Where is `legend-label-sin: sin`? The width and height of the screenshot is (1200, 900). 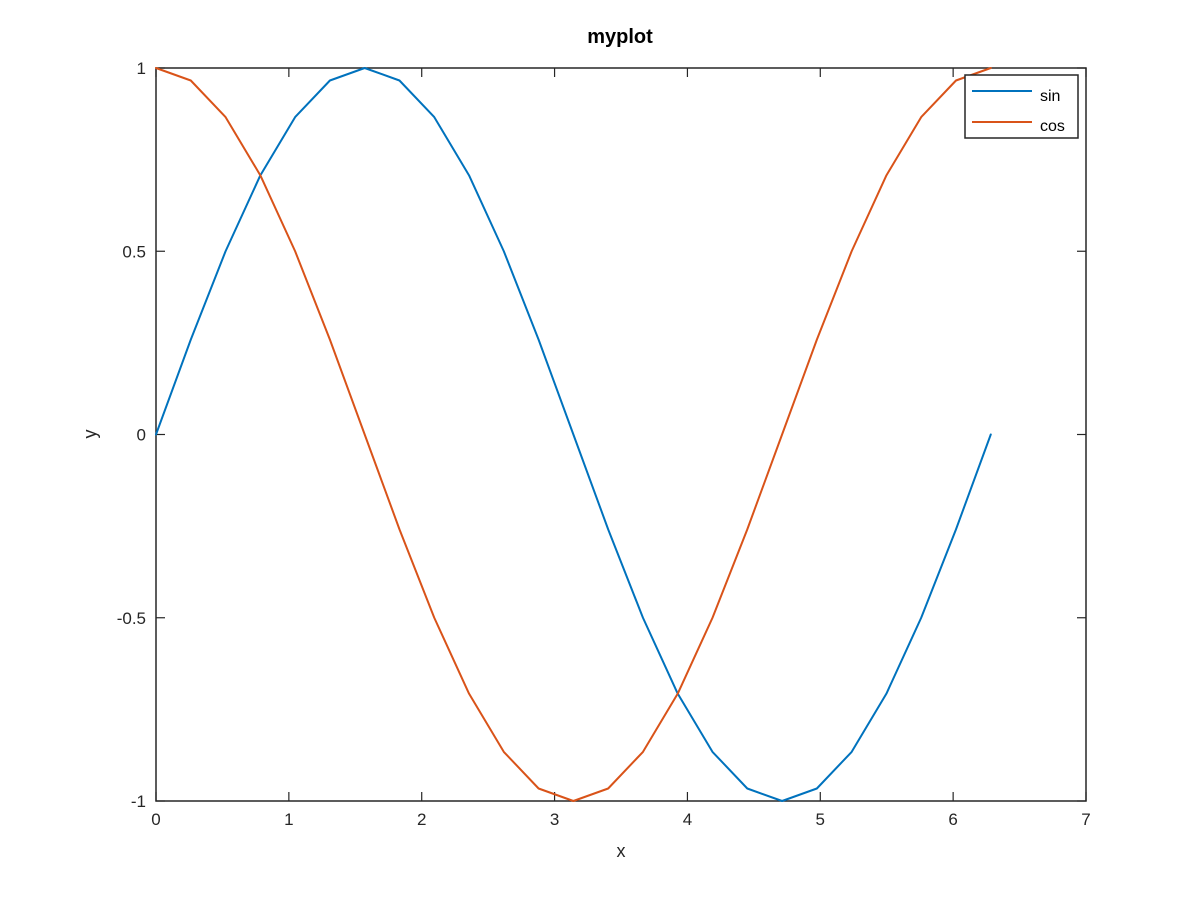 legend-label-sin: sin is located at coordinates (1050, 96).